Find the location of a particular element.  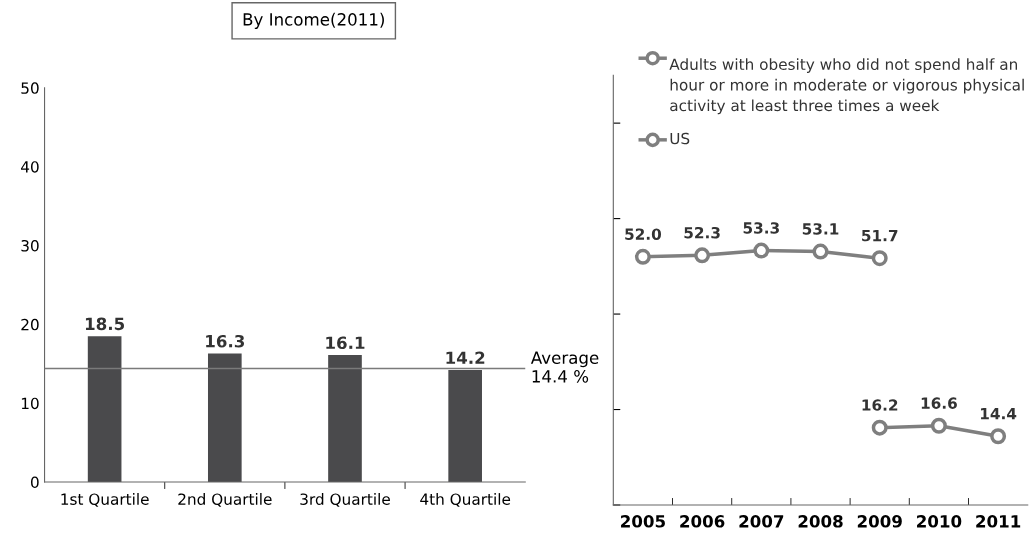

x-tick-label: 2010 is located at coordinates (939, 521).